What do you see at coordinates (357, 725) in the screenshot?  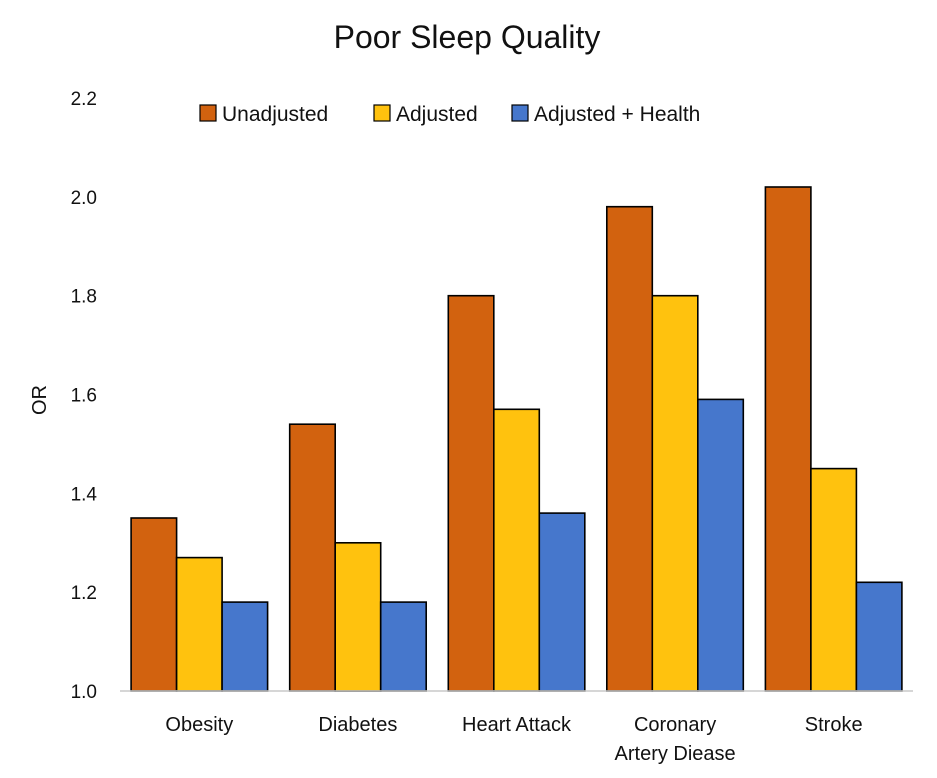 I see `x-category-label: Diabetes` at bounding box center [357, 725].